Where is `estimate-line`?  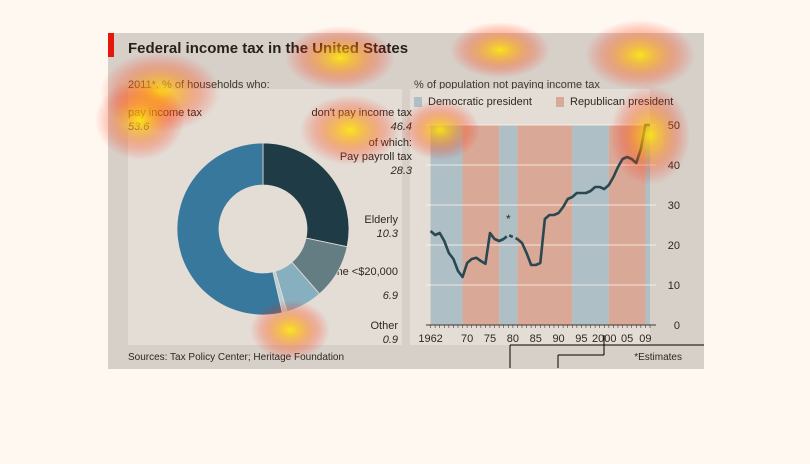
estimate-line is located at coordinates (510, 237).